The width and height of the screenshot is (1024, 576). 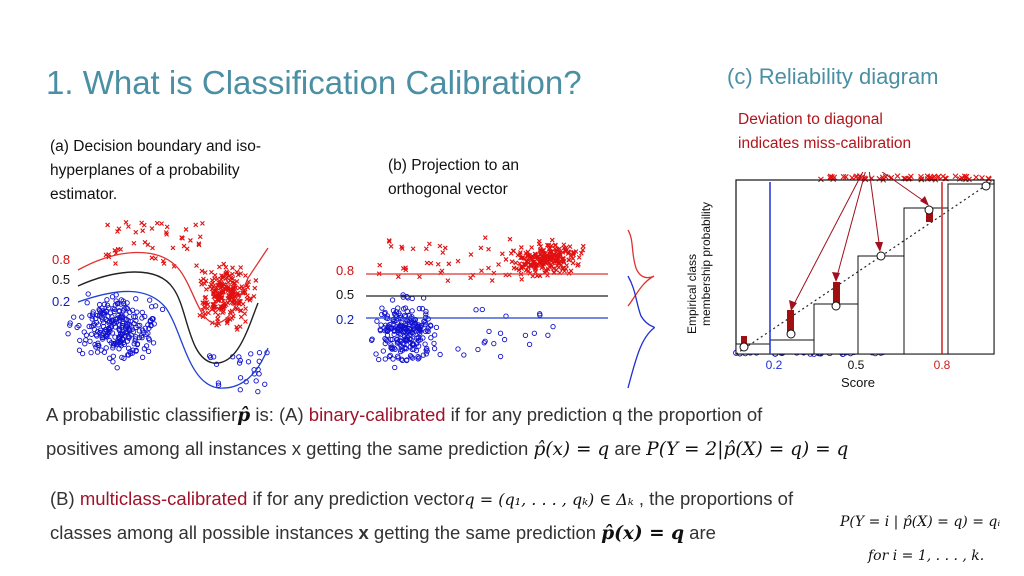 What do you see at coordinates (61, 301) in the screenshot?
I see `panel-a-label-02: 0.2` at bounding box center [61, 301].